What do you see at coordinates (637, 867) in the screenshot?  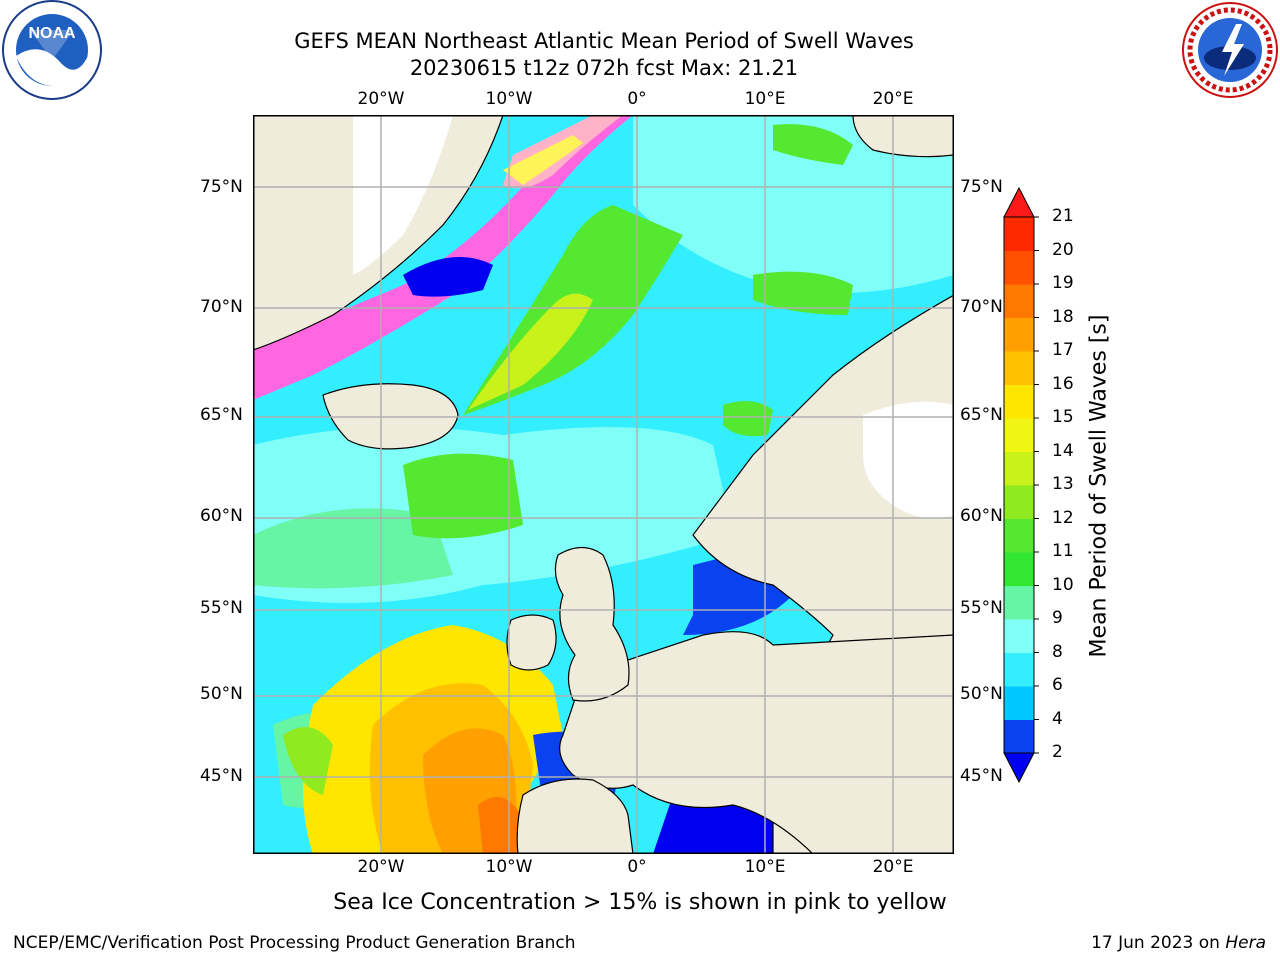 I see `lon-label-bottom: 0°` at bounding box center [637, 867].